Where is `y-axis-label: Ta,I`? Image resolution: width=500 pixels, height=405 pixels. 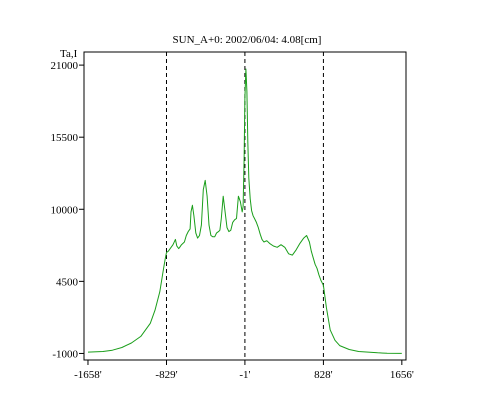 y-axis-label: Ta,I is located at coordinates (69, 54).